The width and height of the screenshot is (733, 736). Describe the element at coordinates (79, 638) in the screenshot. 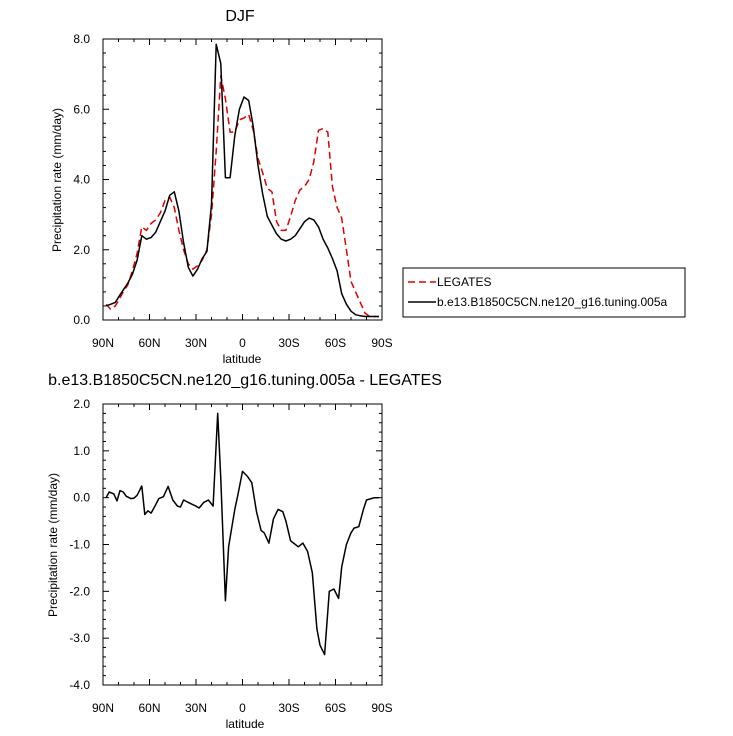

I see `y-tick-label: -3.0` at that location.